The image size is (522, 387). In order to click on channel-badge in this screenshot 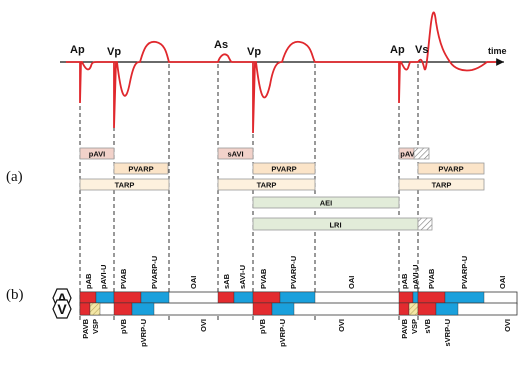, I will do `click(62, 309)`.